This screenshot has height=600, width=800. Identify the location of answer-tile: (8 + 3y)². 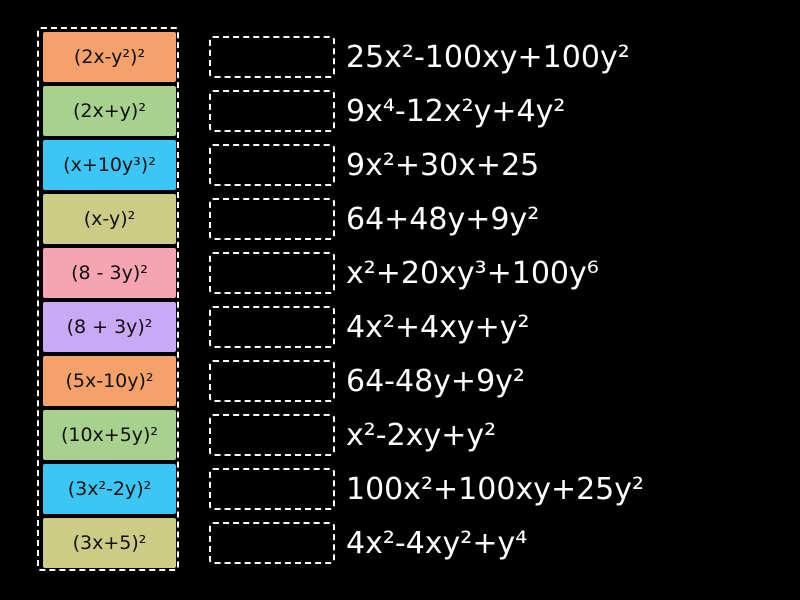
(109, 327).